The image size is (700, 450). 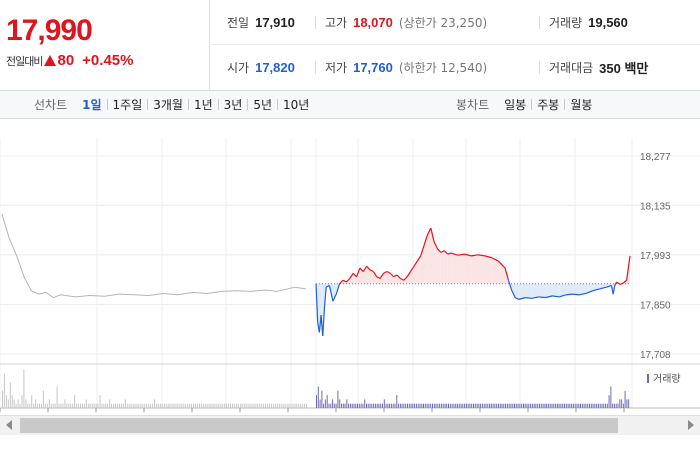 What do you see at coordinates (655, 157) in the screenshot?
I see `y-tick-label: 18,277` at bounding box center [655, 157].